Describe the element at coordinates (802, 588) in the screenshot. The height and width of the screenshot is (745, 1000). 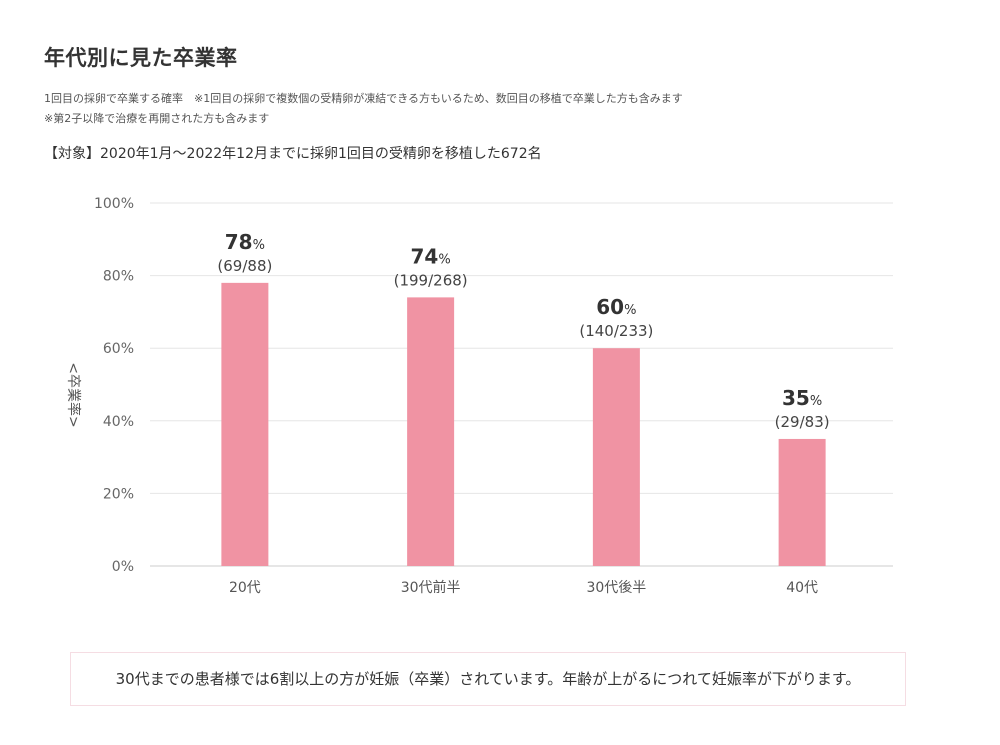
I see `x-tick-label: 40代` at that location.